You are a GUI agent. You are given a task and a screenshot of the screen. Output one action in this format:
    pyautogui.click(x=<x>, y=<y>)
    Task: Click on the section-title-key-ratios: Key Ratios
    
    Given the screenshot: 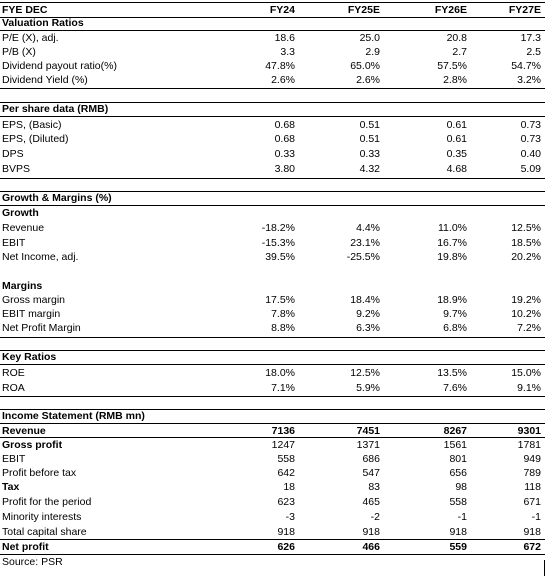 What is the action you would take?
    pyautogui.click(x=29, y=357)
    